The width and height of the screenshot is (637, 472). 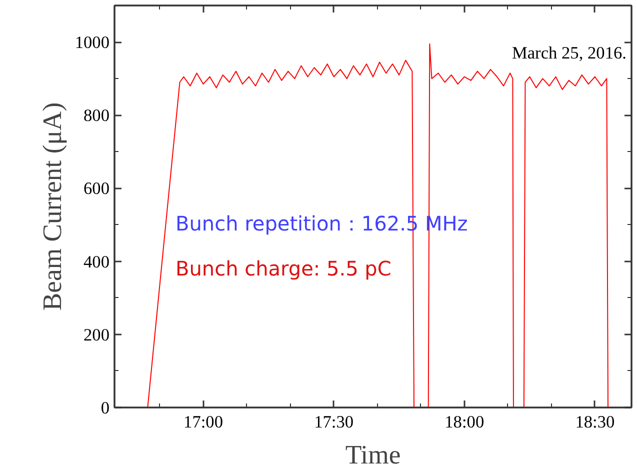 What do you see at coordinates (204, 422) in the screenshot?
I see `x-tick-label: 17:00` at bounding box center [204, 422].